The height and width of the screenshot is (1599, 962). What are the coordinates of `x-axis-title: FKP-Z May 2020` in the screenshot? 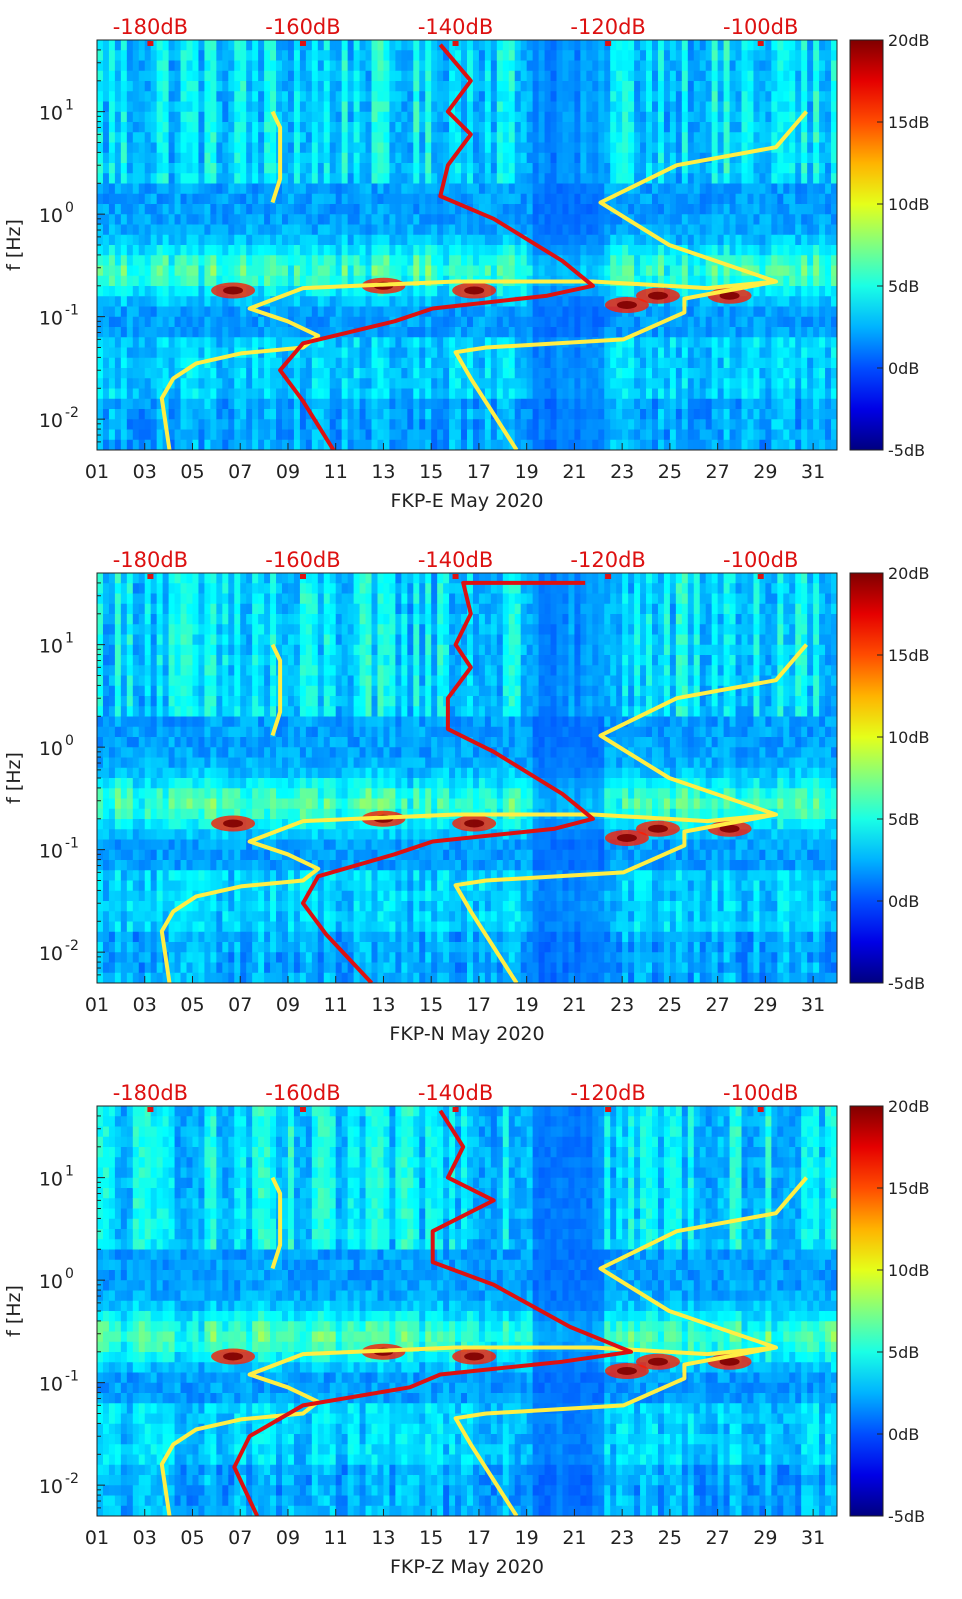 It's located at (467, 1567).